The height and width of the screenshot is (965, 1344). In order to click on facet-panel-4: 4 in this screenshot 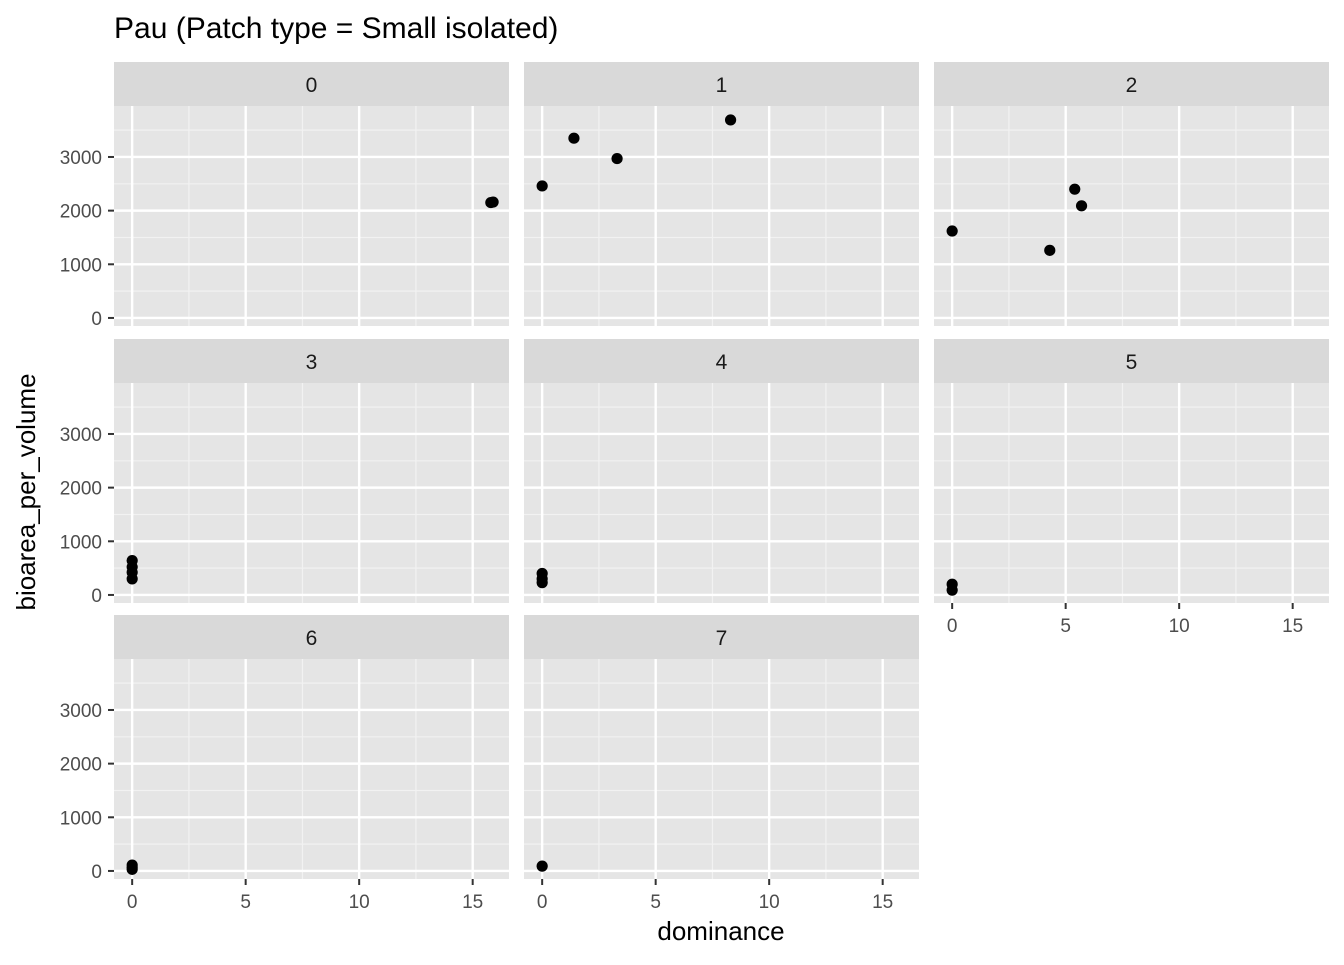, I will do `click(721, 471)`.